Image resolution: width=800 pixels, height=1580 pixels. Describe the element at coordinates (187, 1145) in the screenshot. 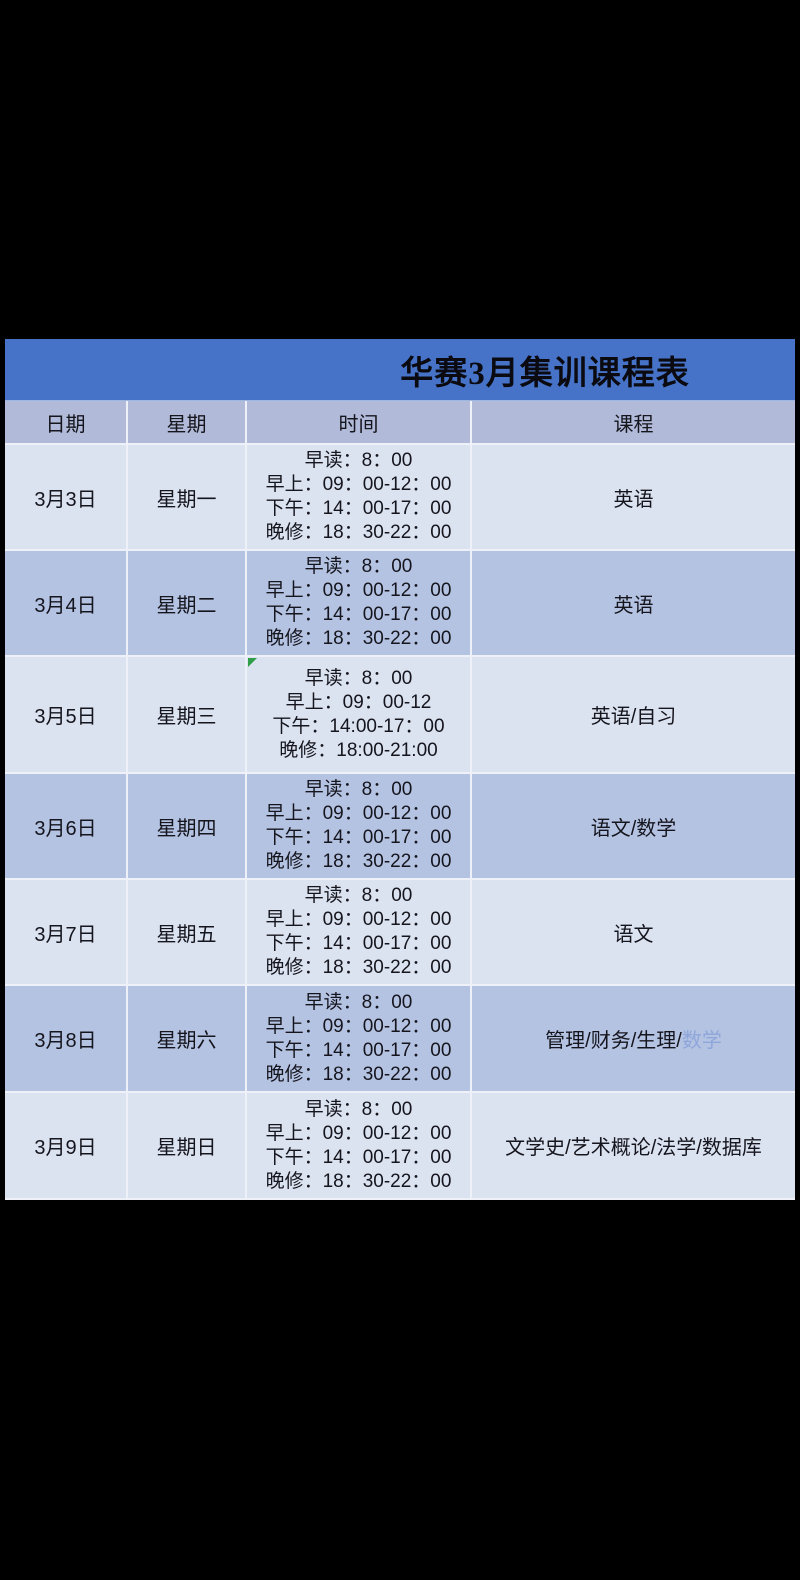

I see `weekday-cell: 星期日` at that location.